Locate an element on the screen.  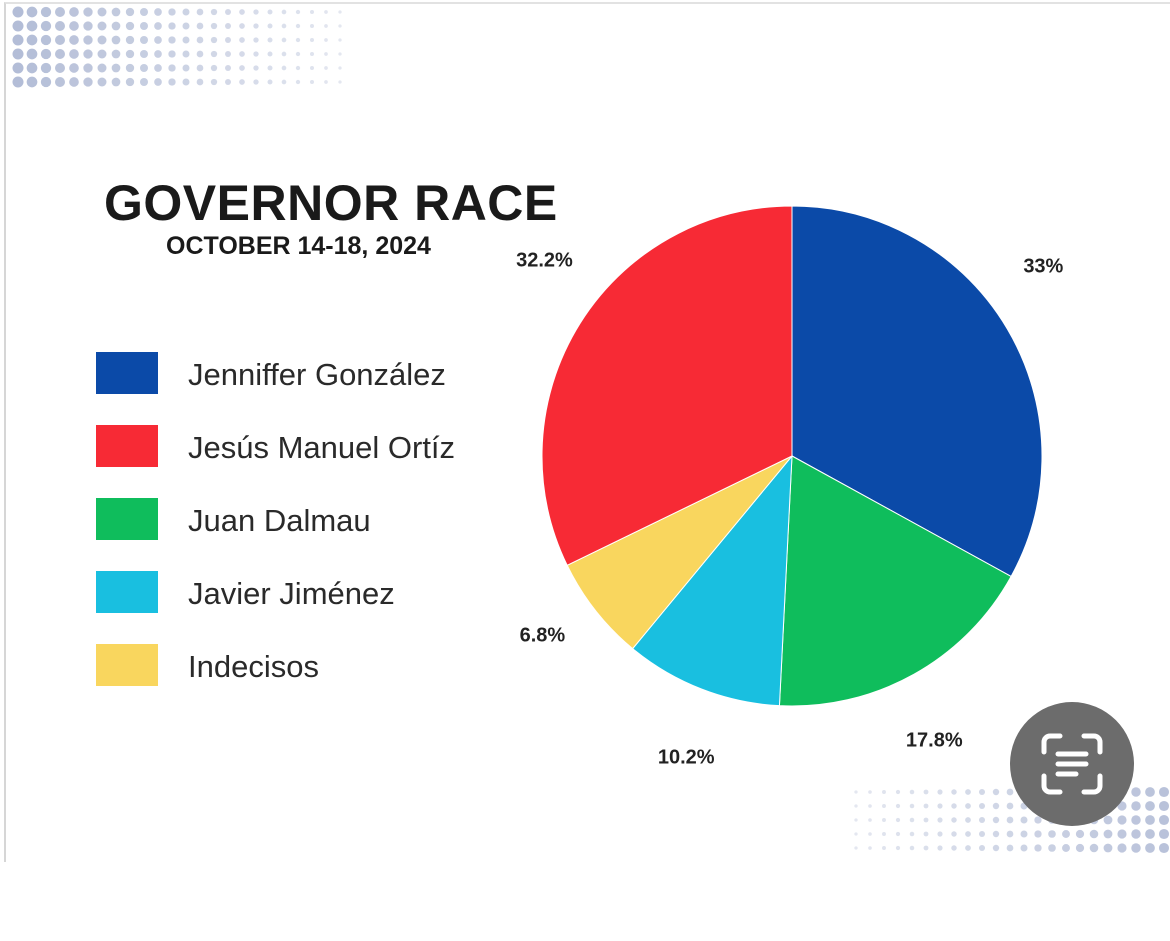
pie-slice-juan-dalmau is located at coordinates (895, 581).